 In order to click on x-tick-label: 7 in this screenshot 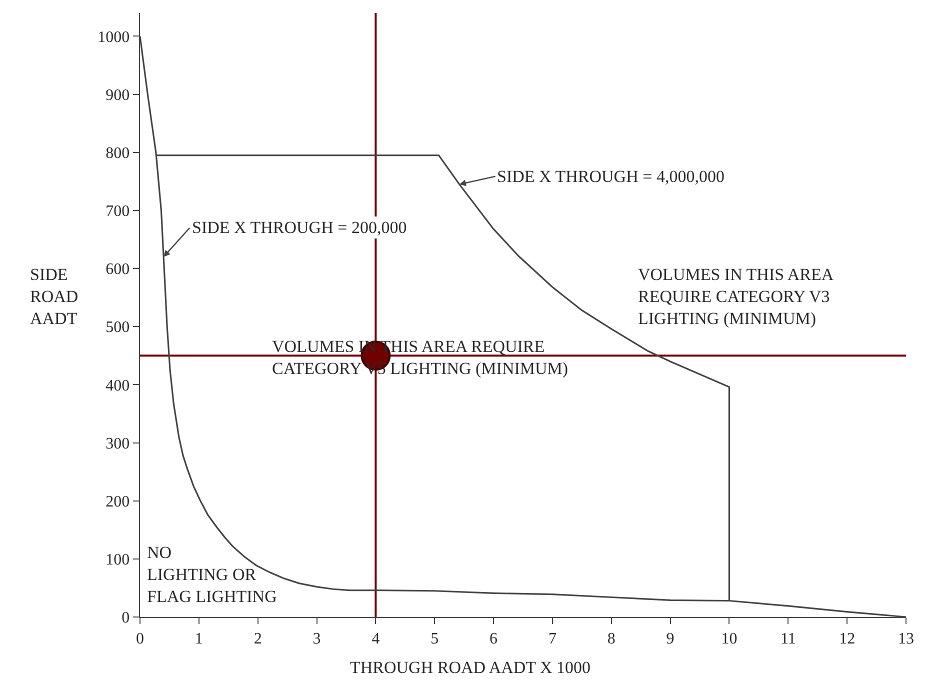, I will do `click(552, 639)`.